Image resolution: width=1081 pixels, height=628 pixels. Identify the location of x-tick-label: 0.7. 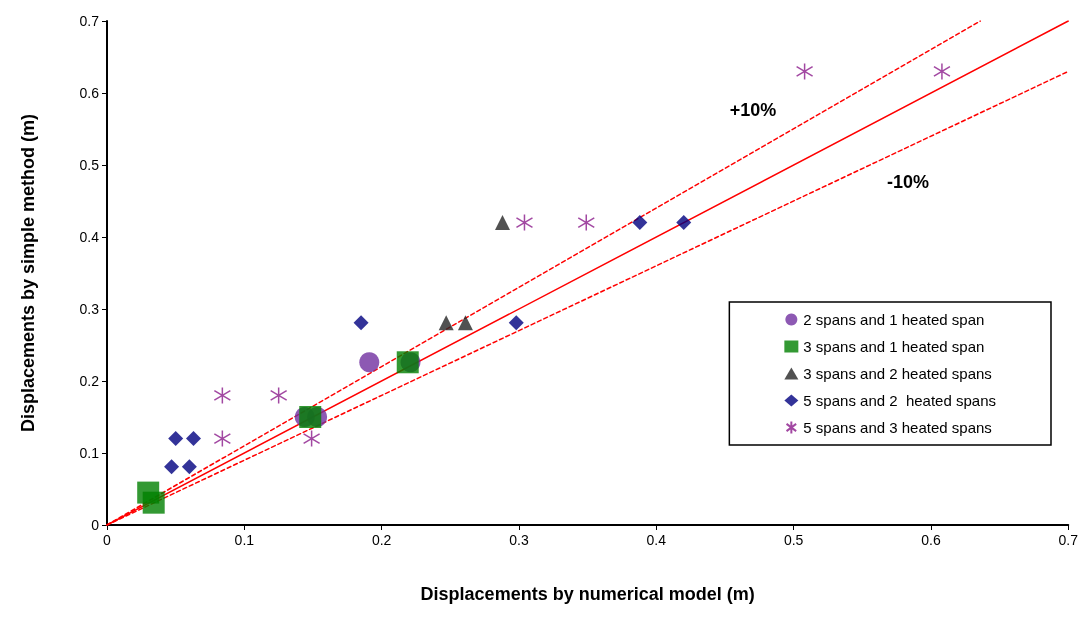
(1068, 540).